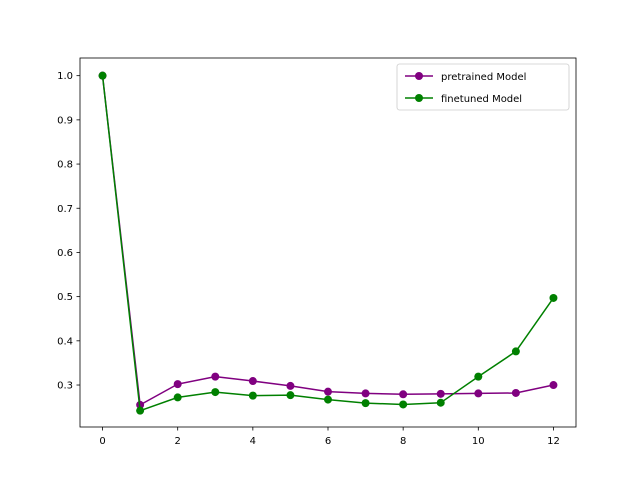 This screenshot has height=480, width=640. Describe the element at coordinates (68, 231) in the screenshot. I see `y-axis: 0.3 0.4 0.5 0.6 0.7 0.8 0.9 1.0` at that location.